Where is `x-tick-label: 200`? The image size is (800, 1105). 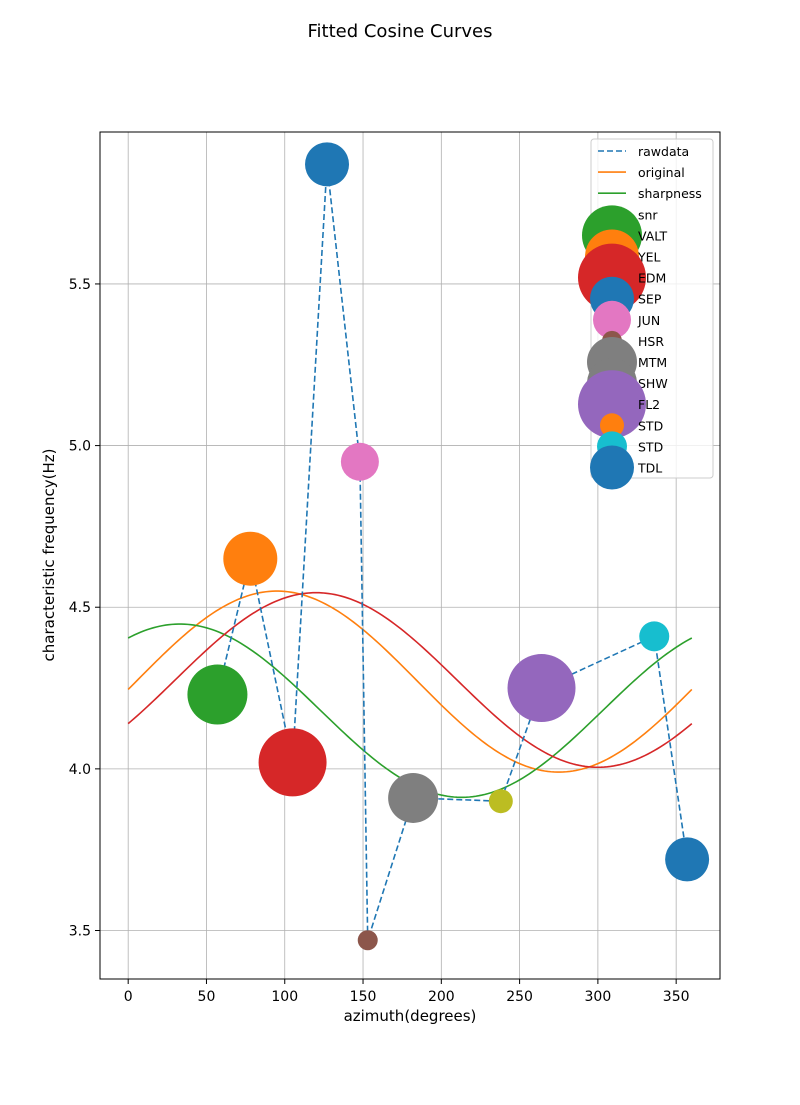
x-tick-label: 200 is located at coordinates (441, 997).